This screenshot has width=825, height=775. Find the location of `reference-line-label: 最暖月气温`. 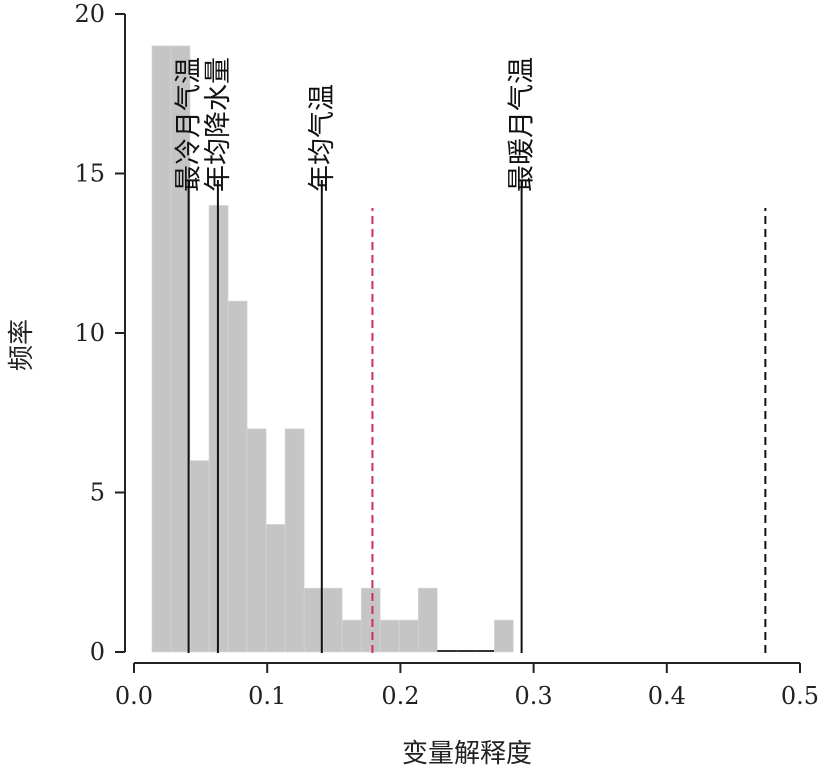

reference-line-label: 最暖月气温 is located at coordinates (522, 124).